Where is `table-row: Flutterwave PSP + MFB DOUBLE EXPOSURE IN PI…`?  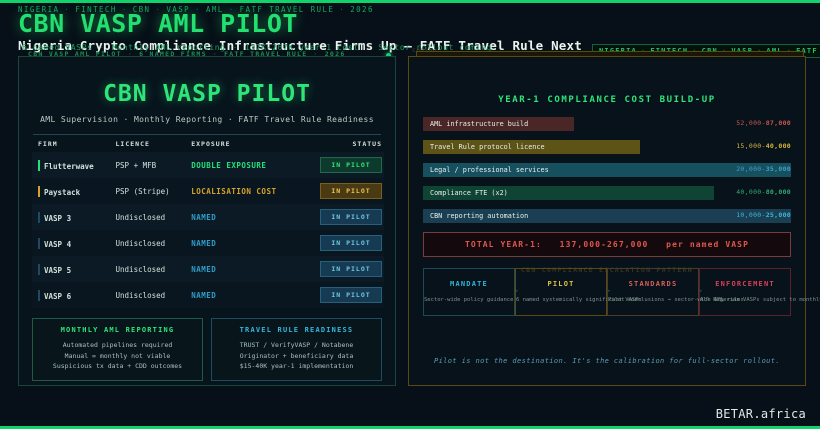 table-row: Flutterwave PSP + MFB DOUBLE EXPOSURE IN PI… is located at coordinates (208, 165).